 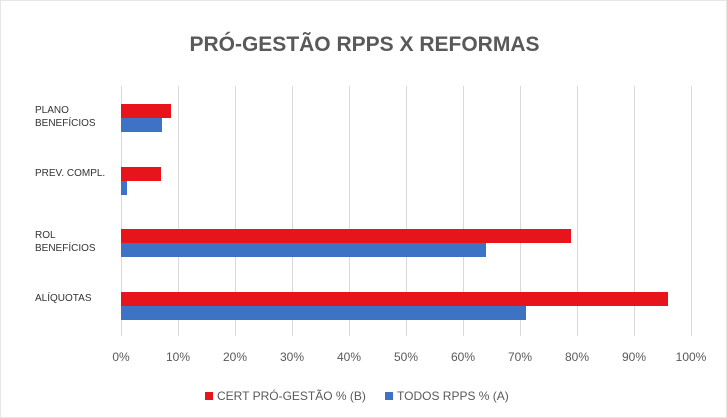 What do you see at coordinates (178, 357) in the screenshot?
I see `x-tick-label: 10%` at bounding box center [178, 357].